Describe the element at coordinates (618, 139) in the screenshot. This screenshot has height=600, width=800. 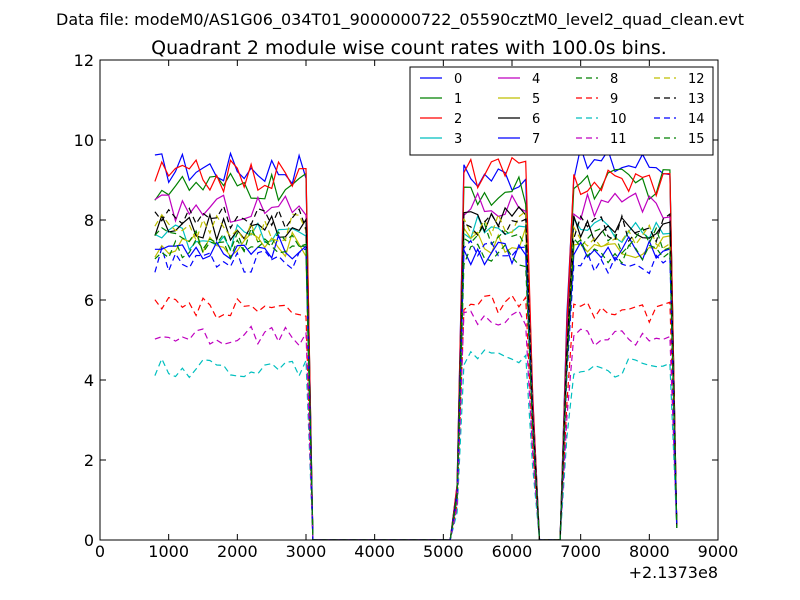
I see `legend-label: 11` at that location.